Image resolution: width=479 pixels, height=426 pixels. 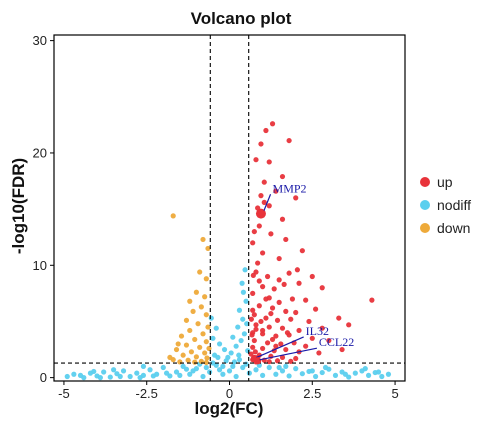 What do you see at coordinates (425, 182) in the screenshot?
I see `legend-marker-up` at bounding box center [425, 182].